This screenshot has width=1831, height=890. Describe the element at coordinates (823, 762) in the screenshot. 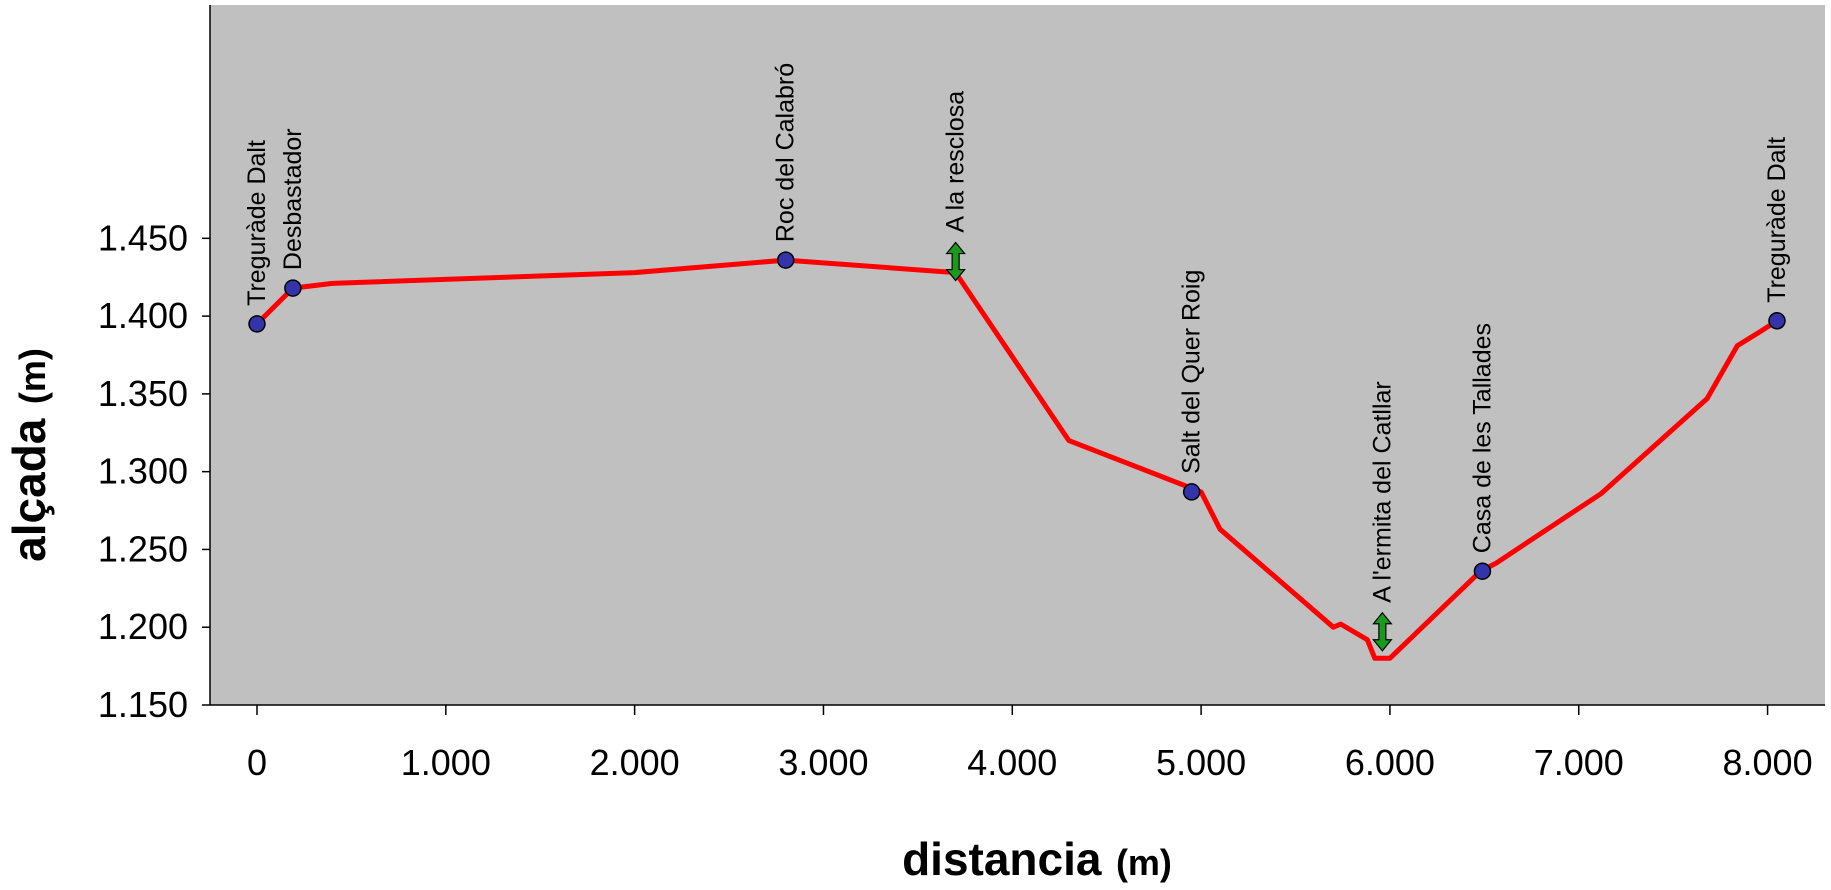

I see `x-tick-label: 3.000` at that location.